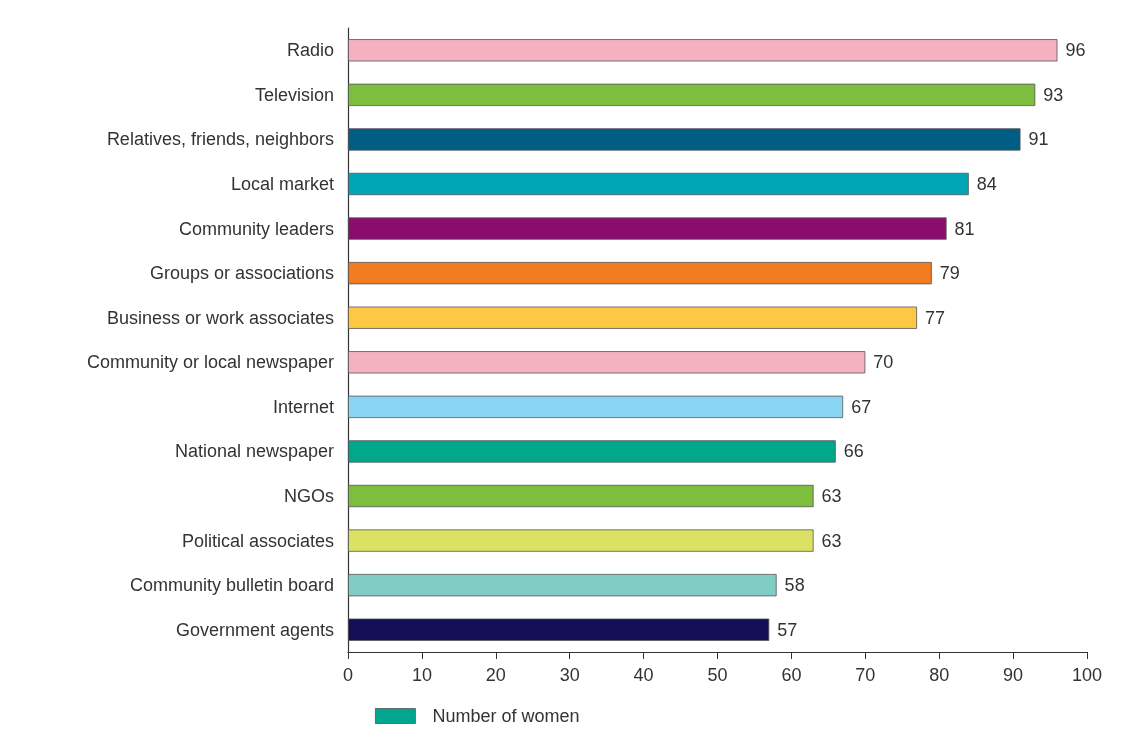  Describe the element at coordinates (791, 675) in the screenshot. I see `x-tick-label: 60` at that location.